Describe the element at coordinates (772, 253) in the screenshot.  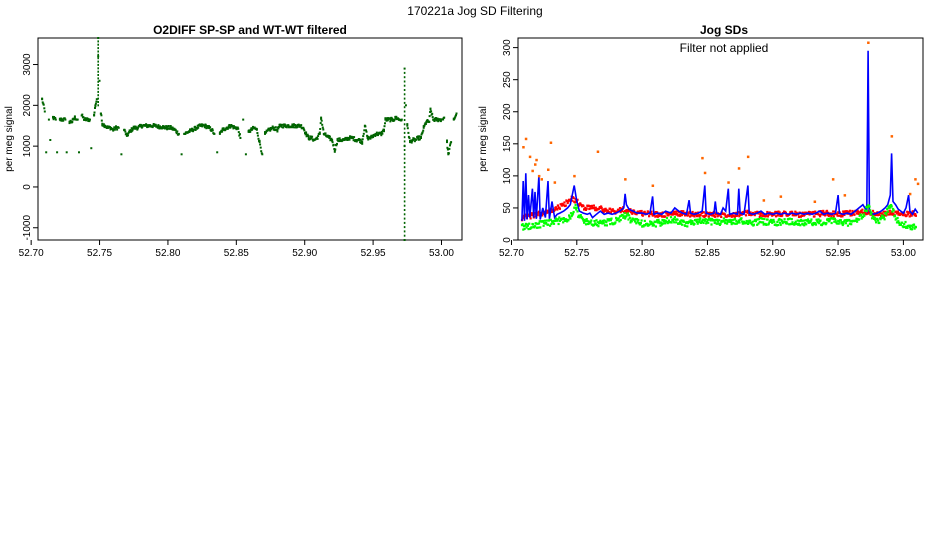
I see `x-tick-label-right: 52.90` at that location.